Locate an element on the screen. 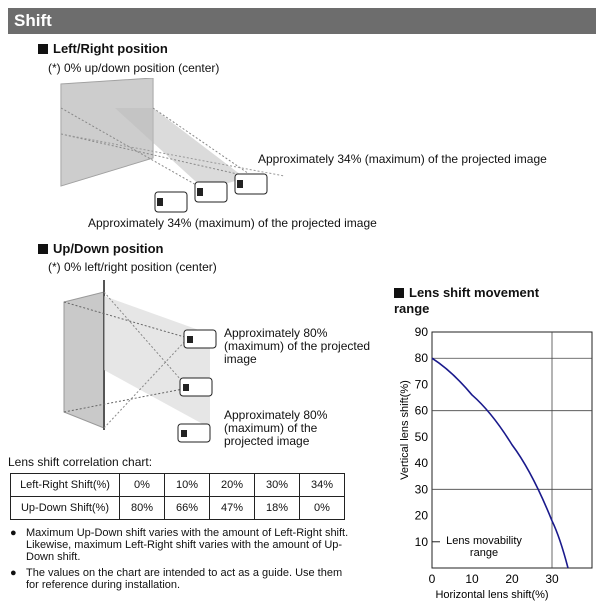 The image size is (600, 607). section-title-bar: Shift is located at coordinates (302, 21).